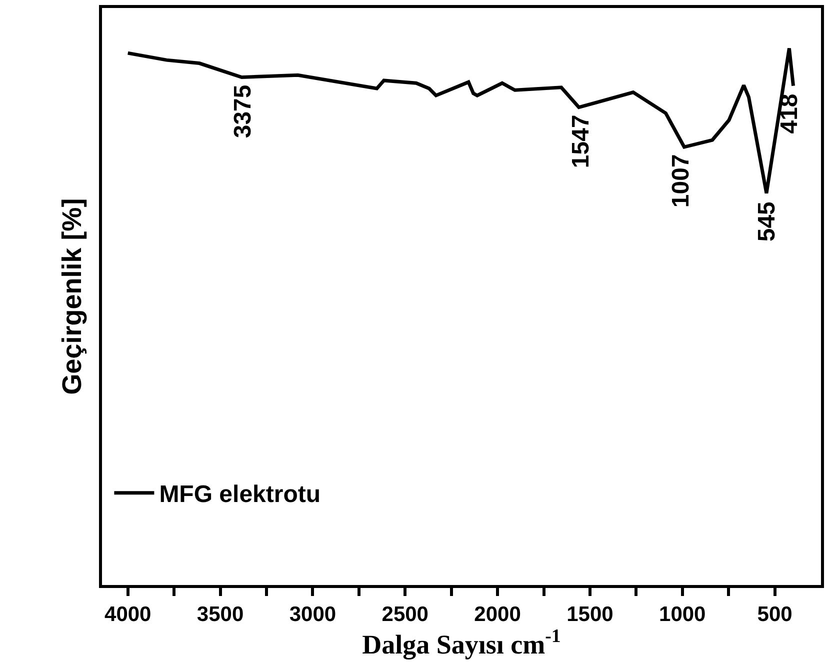  What do you see at coordinates (682, 614) in the screenshot?
I see `x-tick-label: 1000` at bounding box center [682, 614].